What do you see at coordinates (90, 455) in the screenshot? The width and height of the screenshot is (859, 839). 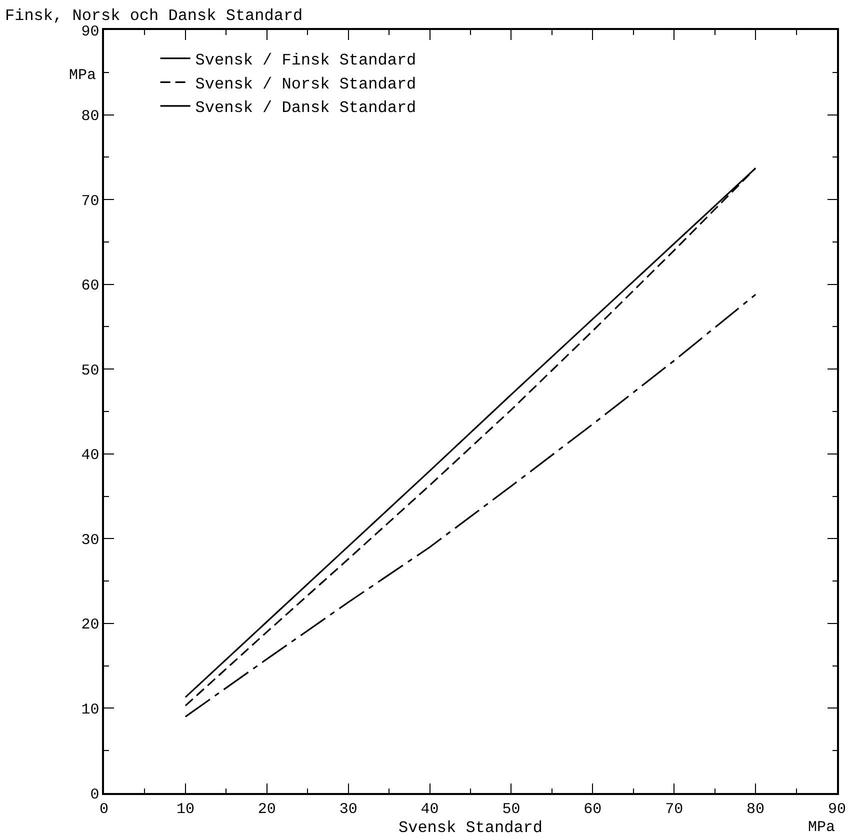 I see `y-tick-label: 40` at bounding box center [90, 455].